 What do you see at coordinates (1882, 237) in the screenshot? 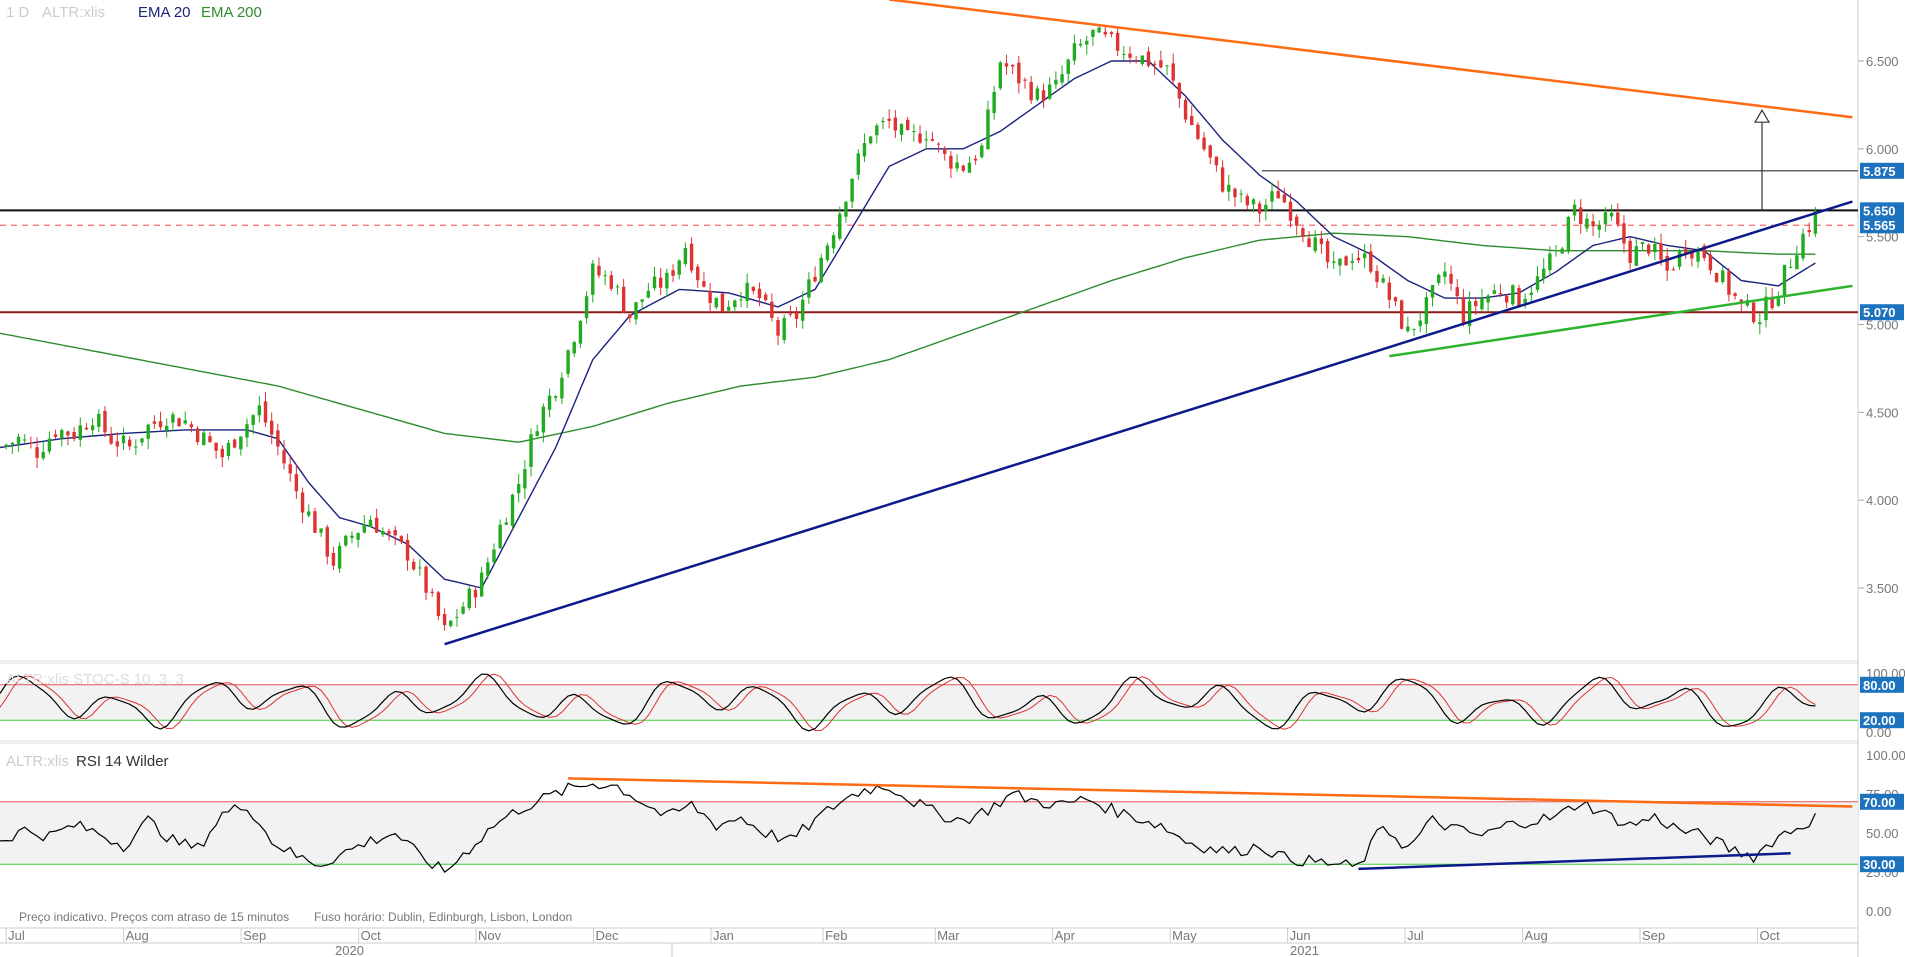
I see `price-tick-label: 5.500` at bounding box center [1882, 237].